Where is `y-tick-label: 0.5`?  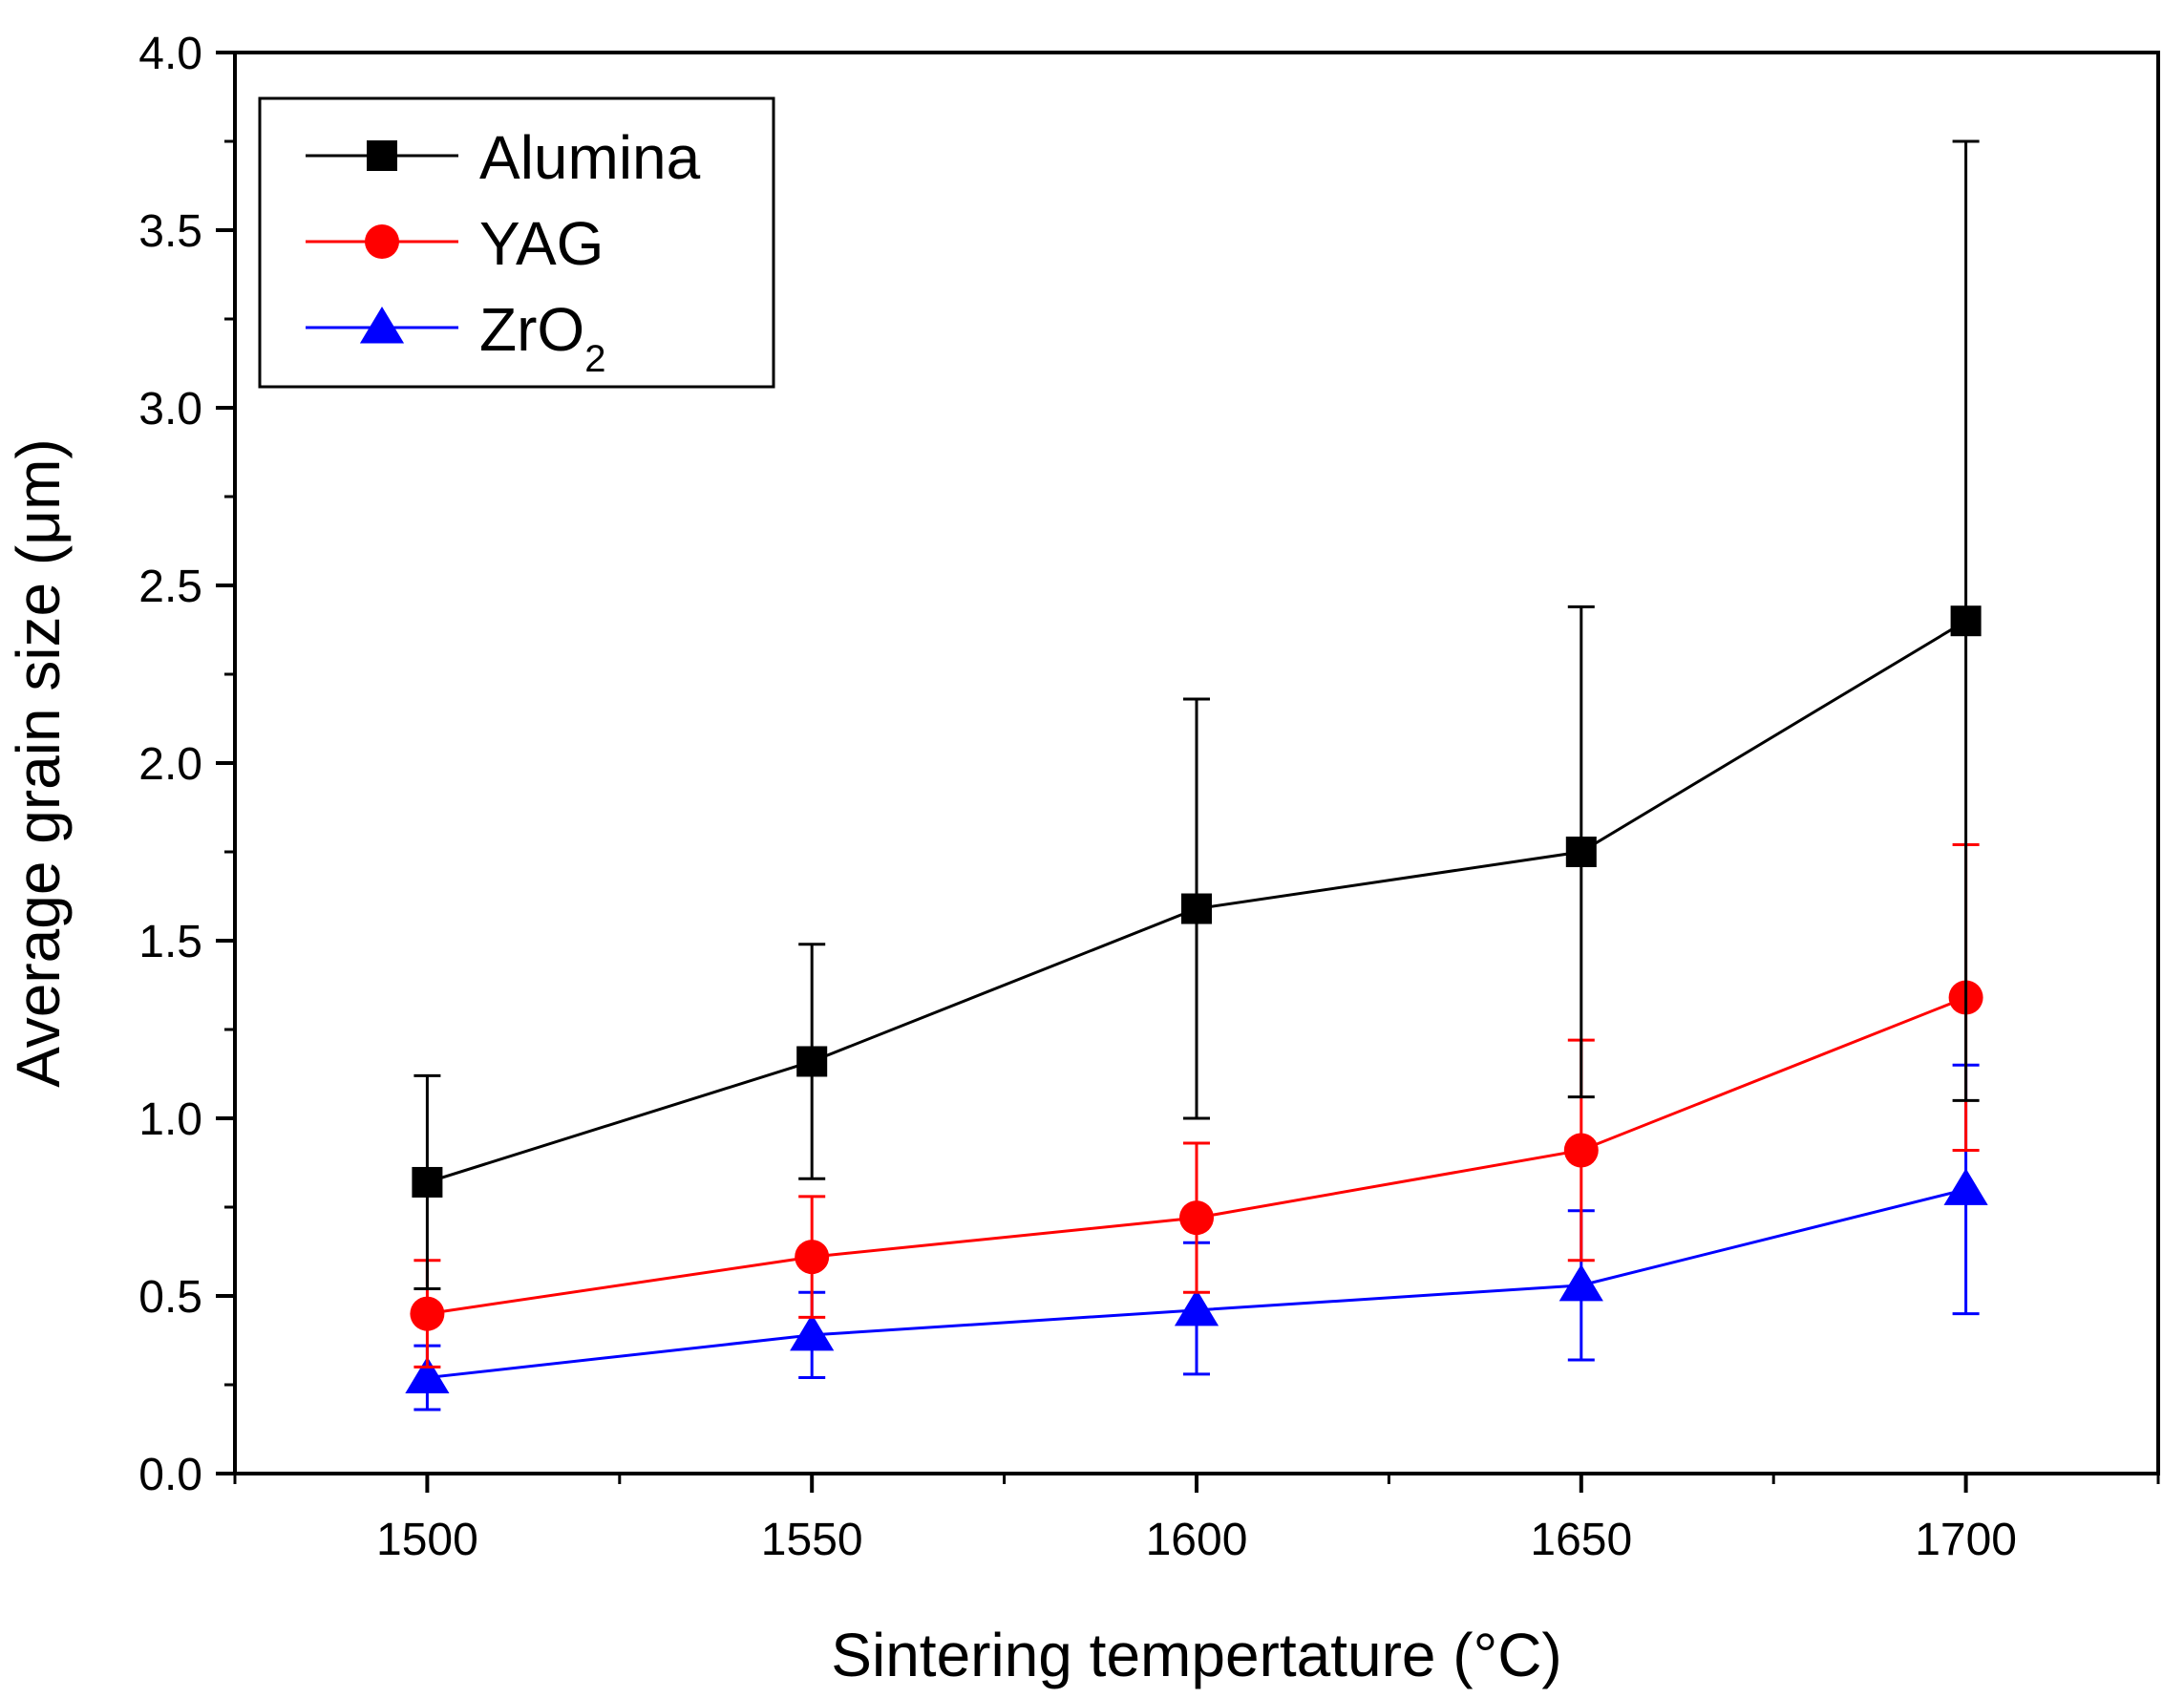
y-tick-label: 0.5 is located at coordinates (170, 1297).